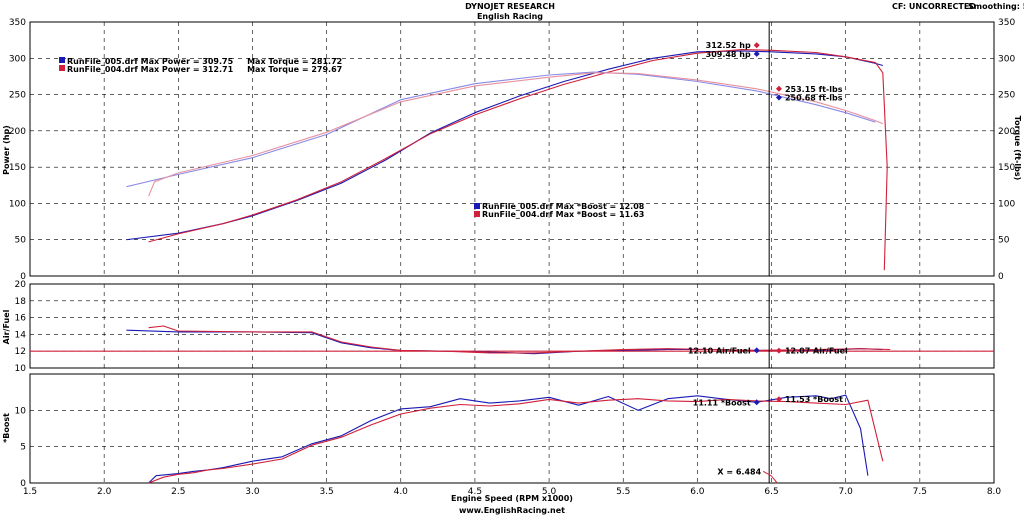 The height and width of the screenshot is (515, 1024). I want to click on chart-subtitle: English Racing, so click(510, 16).